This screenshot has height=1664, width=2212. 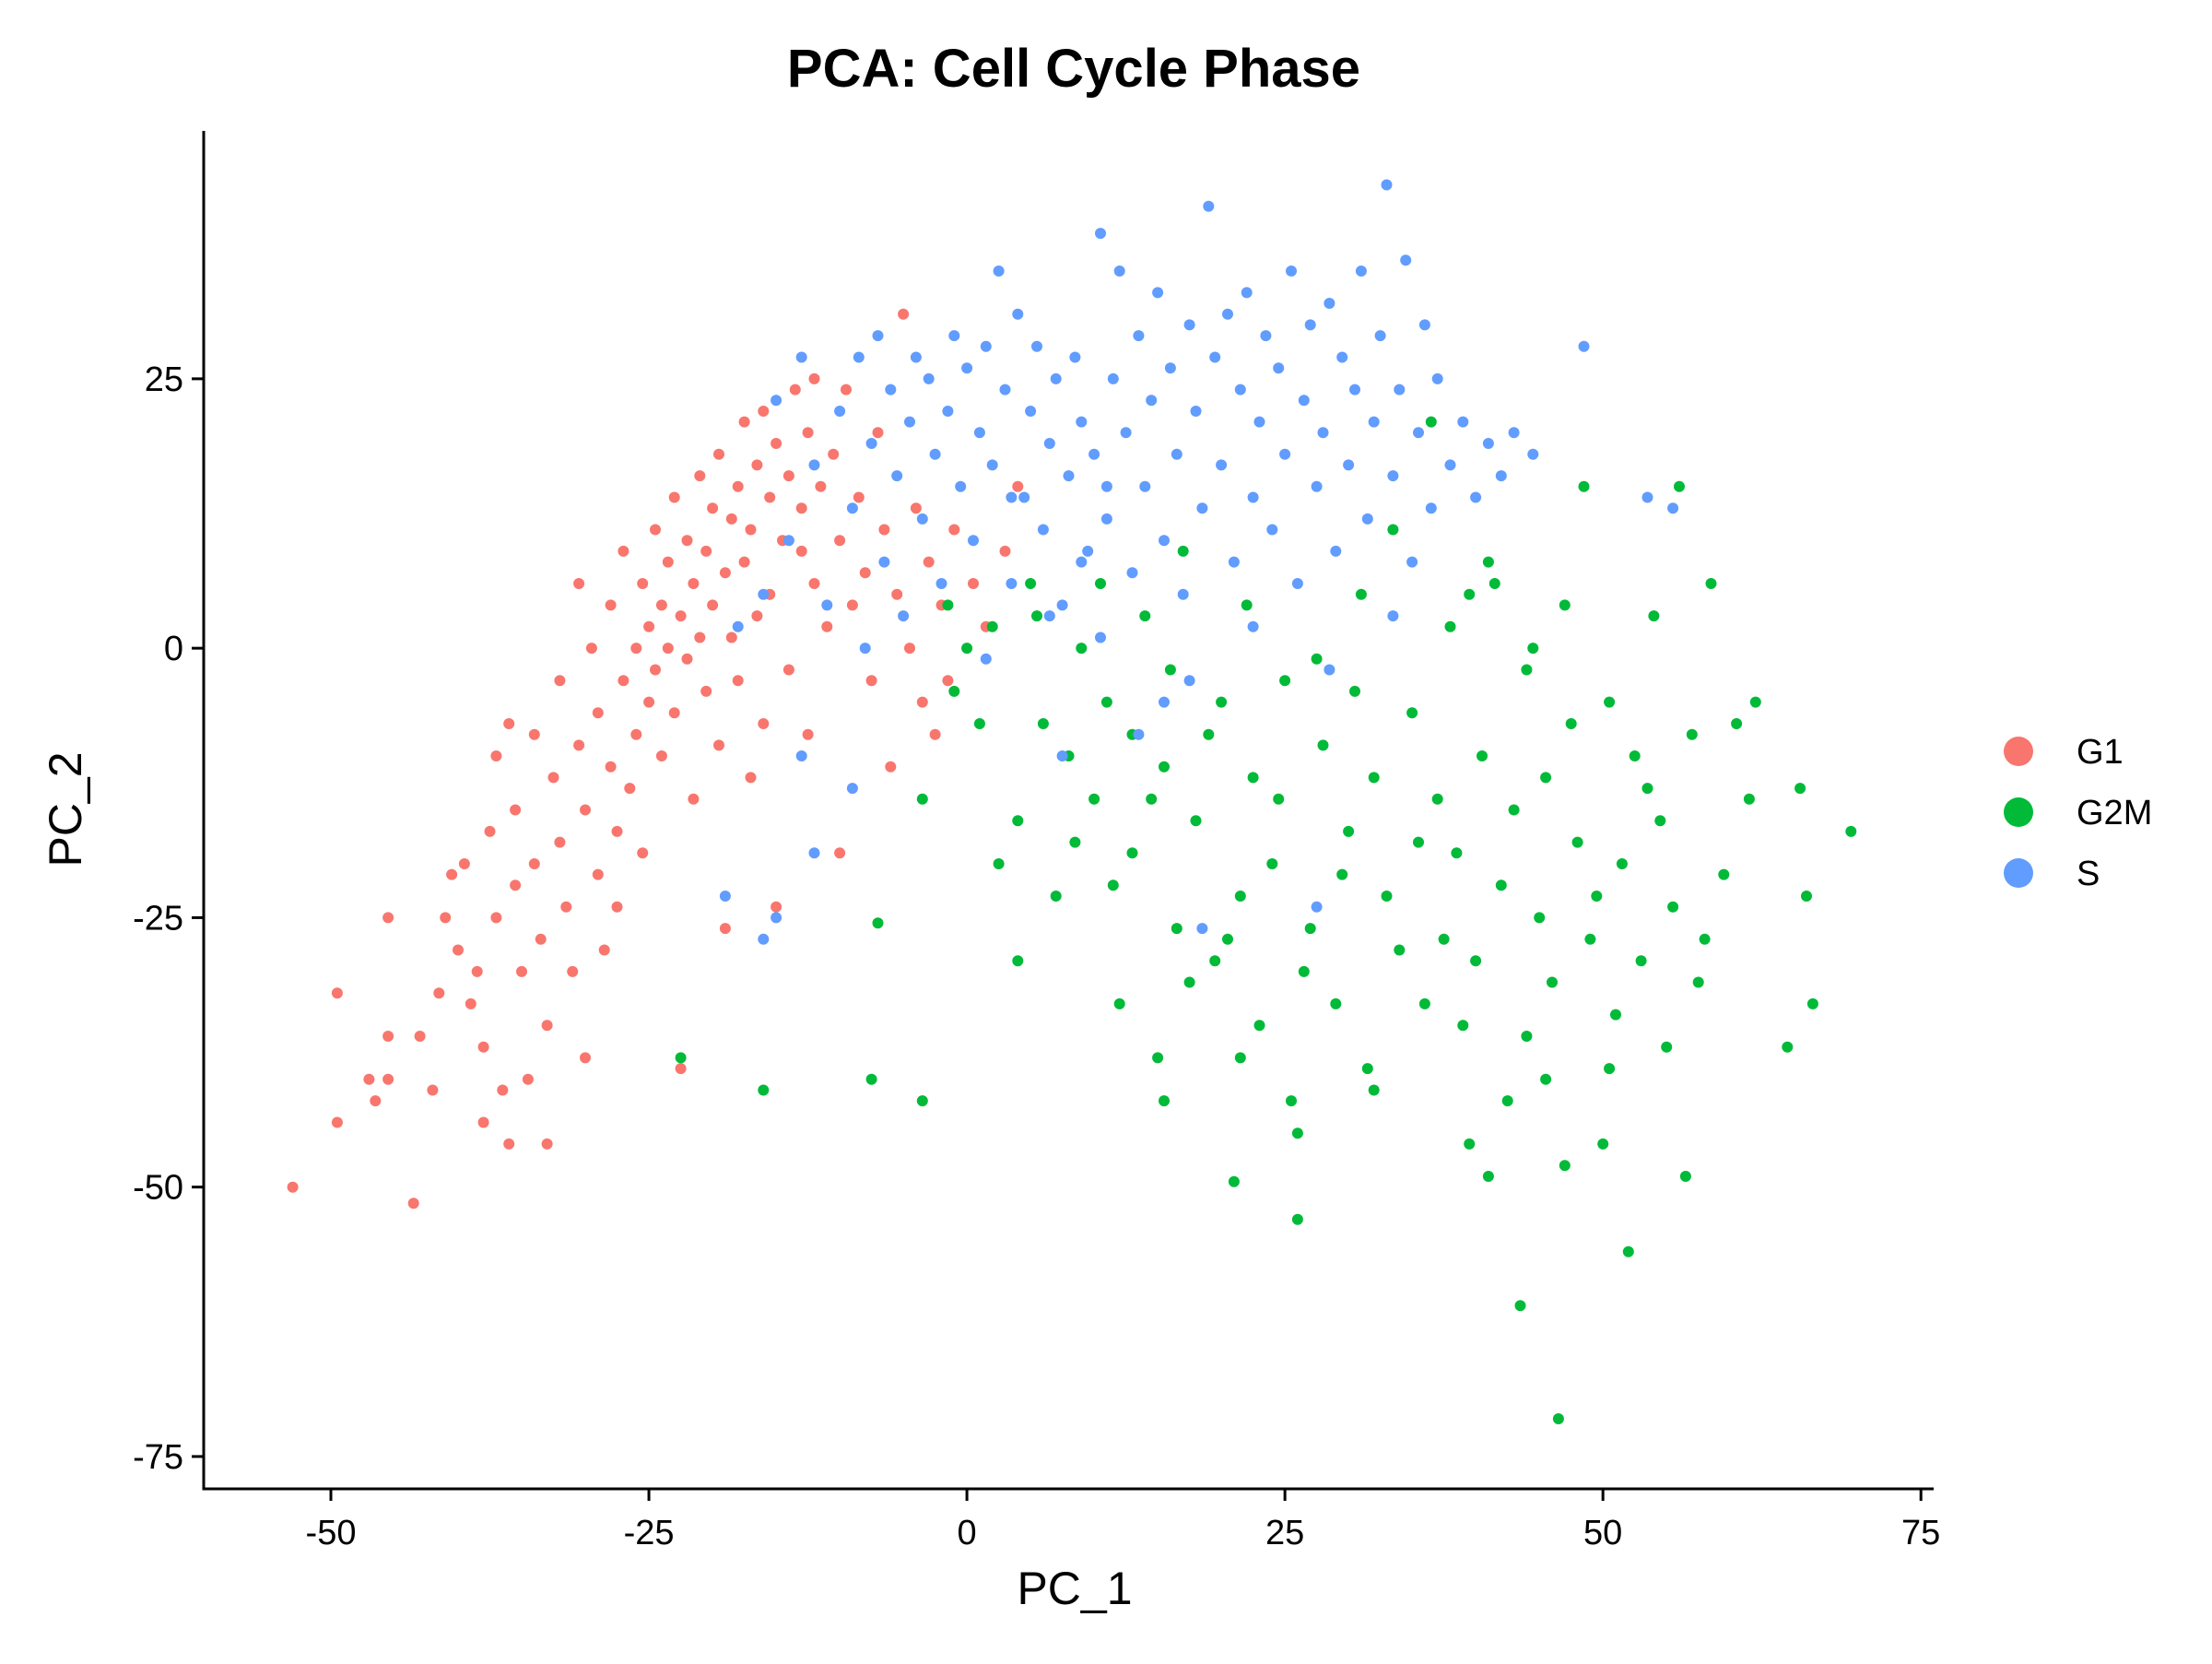 What do you see at coordinates (2088, 874) in the screenshot?
I see `legend-label-s: S` at bounding box center [2088, 874].